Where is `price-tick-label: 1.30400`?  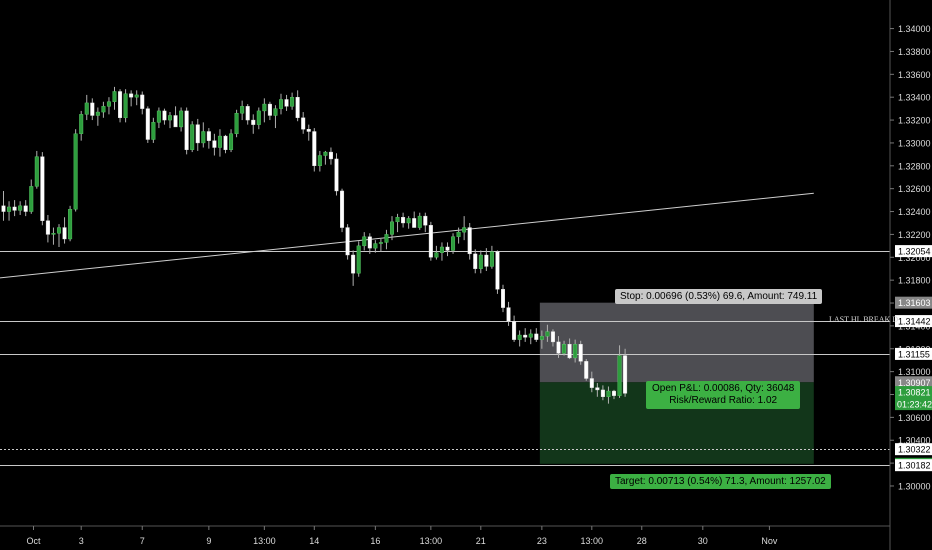
price-tick-label: 1.30400 is located at coordinates (914, 441).